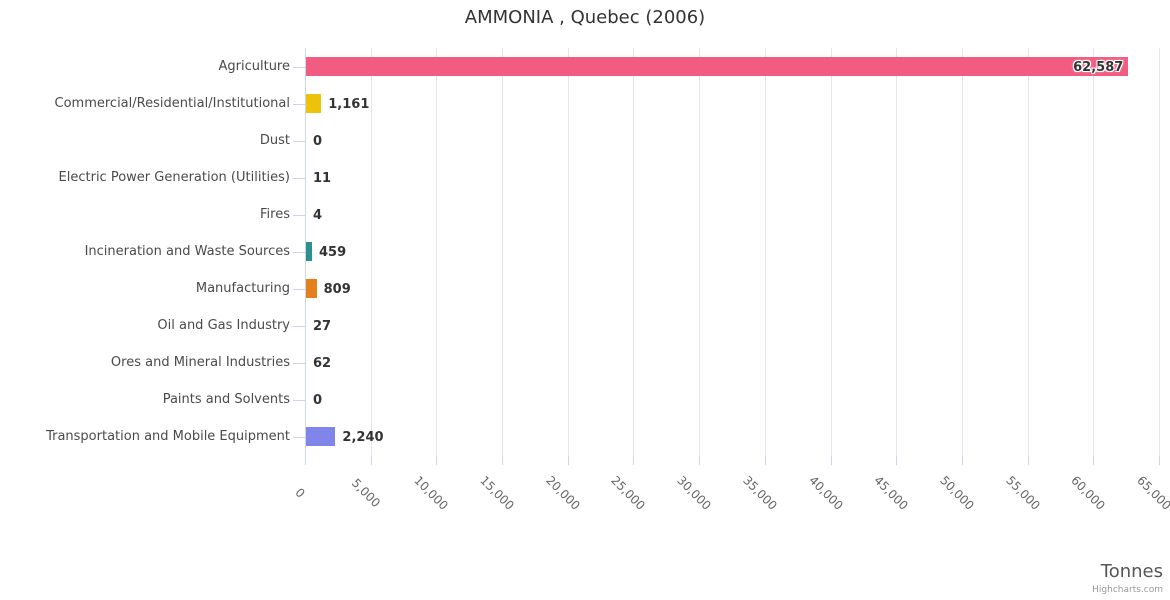  What do you see at coordinates (349, 104) in the screenshot?
I see `bar-value-label: 1,161` at bounding box center [349, 104].